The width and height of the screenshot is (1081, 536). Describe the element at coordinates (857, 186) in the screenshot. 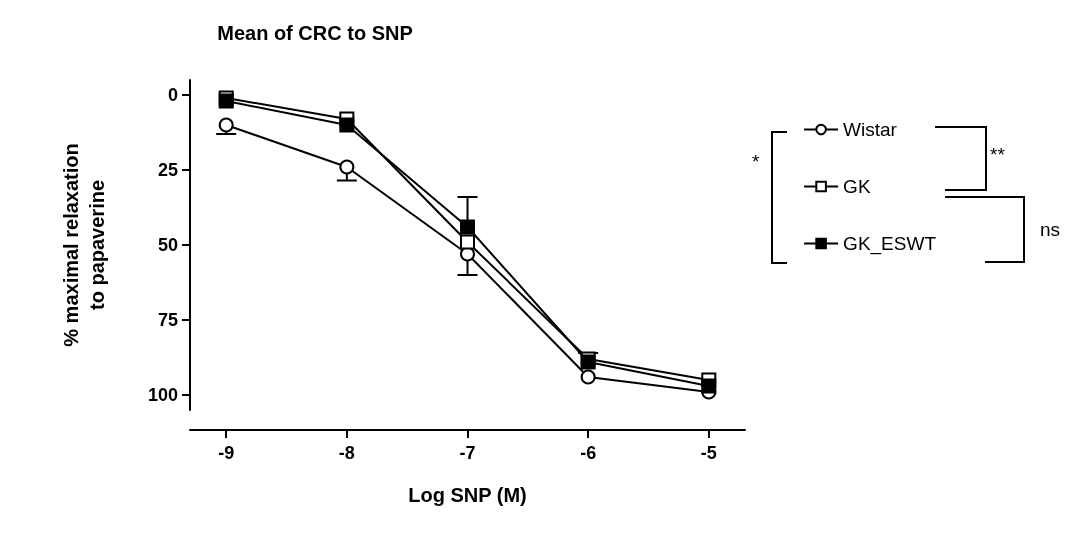

I see `legend-label: GK` at that location.